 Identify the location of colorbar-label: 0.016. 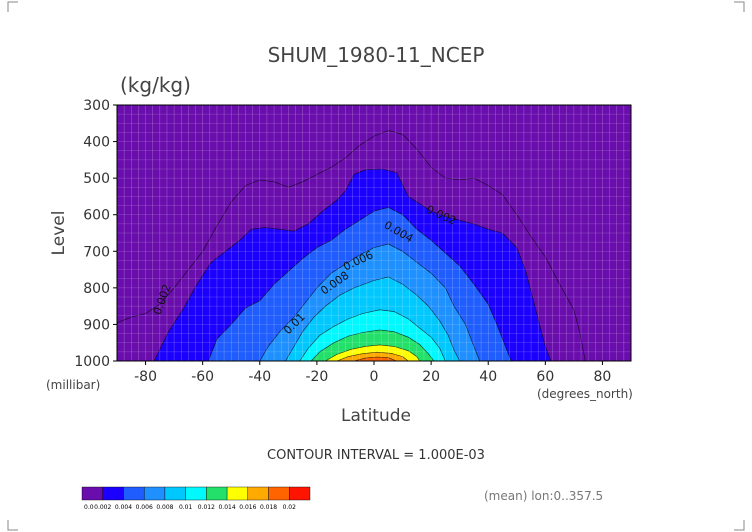
(247, 507).